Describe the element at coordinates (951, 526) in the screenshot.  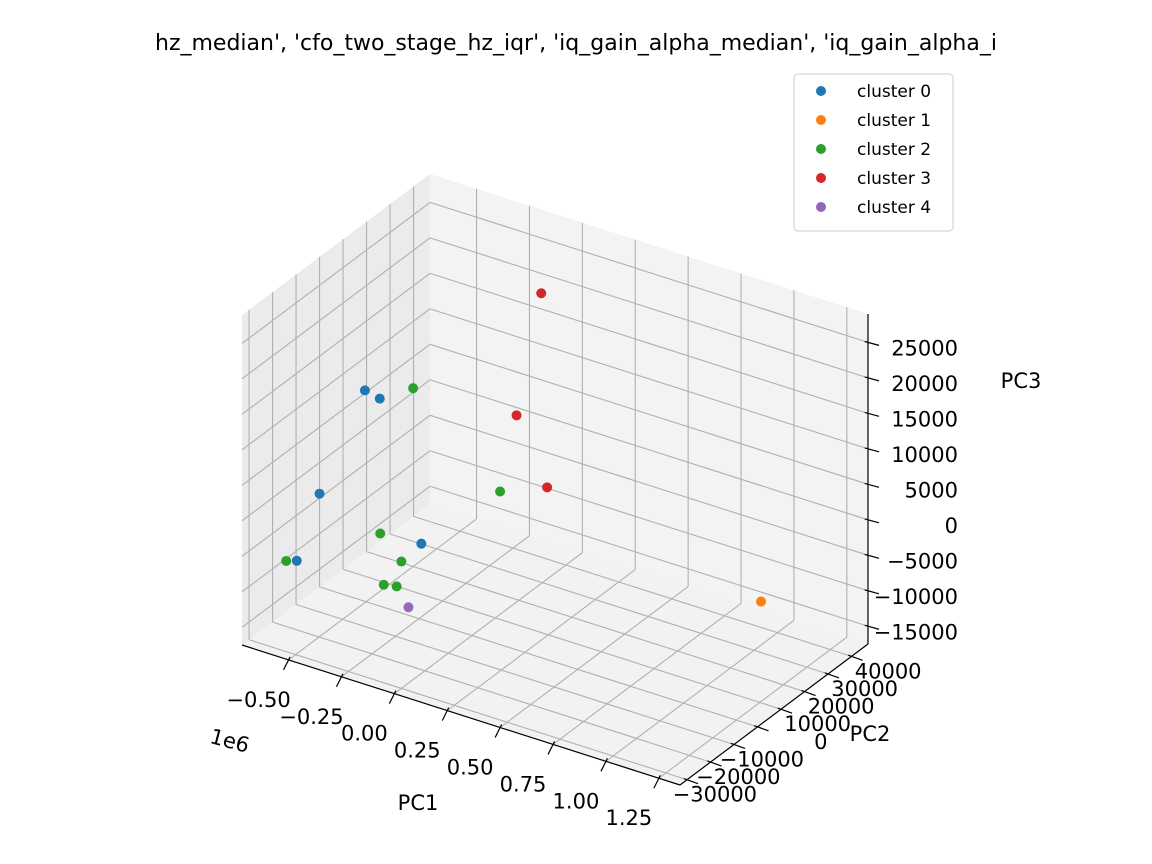
I see `z-tick-label: 0` at that location.